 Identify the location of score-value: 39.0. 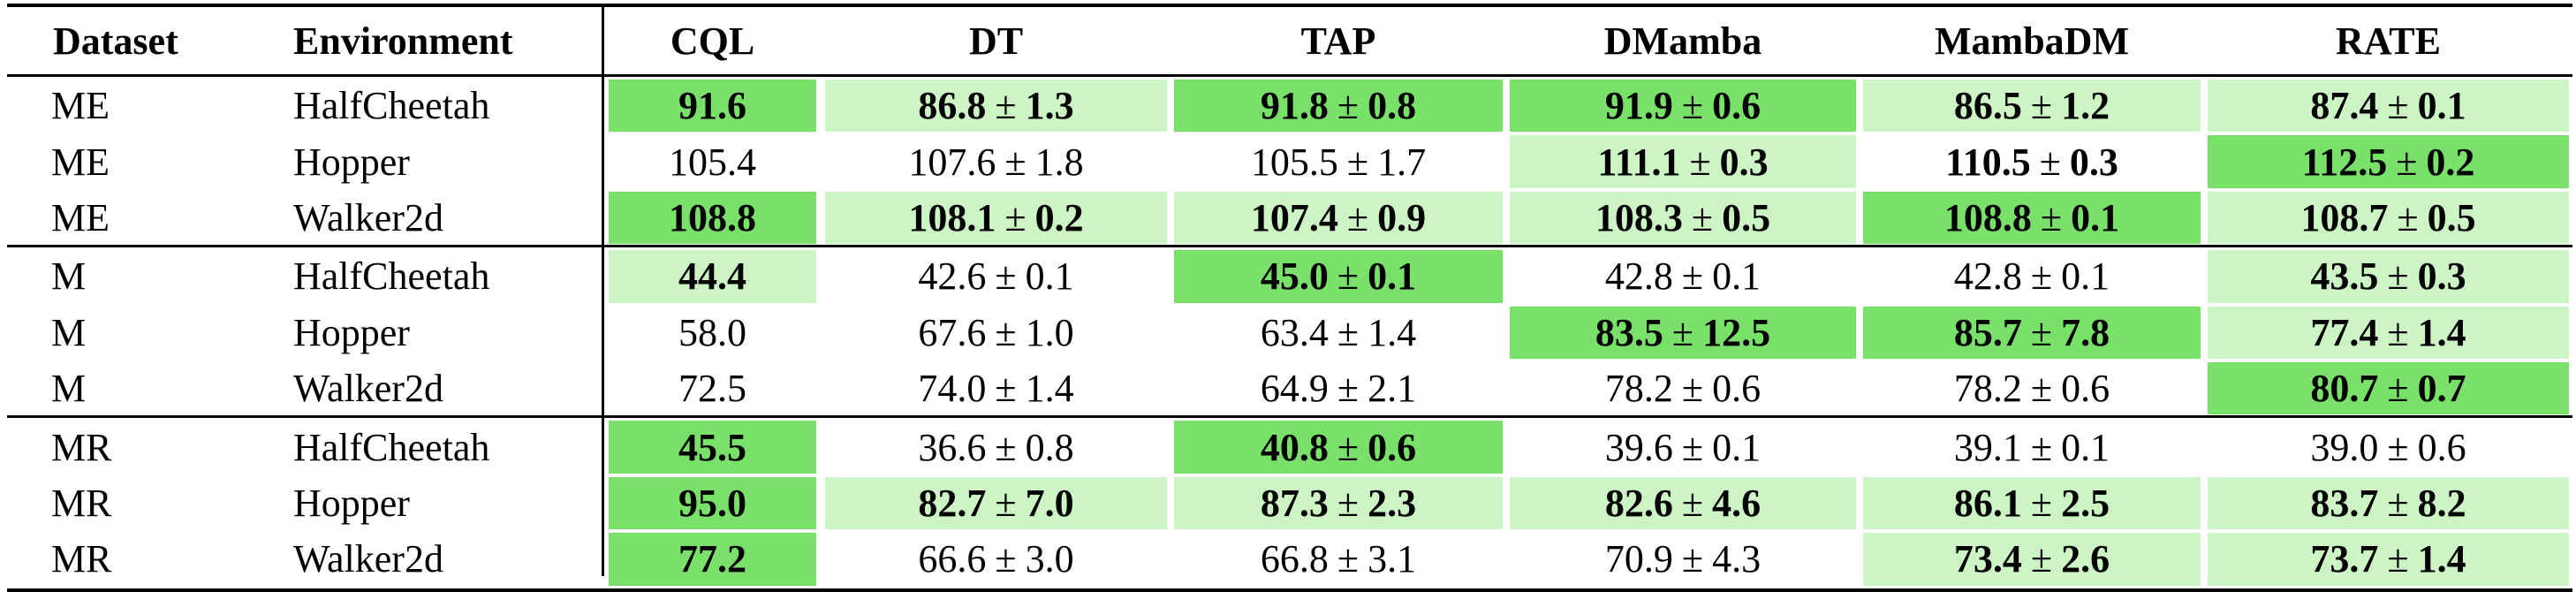
(2344, 447).